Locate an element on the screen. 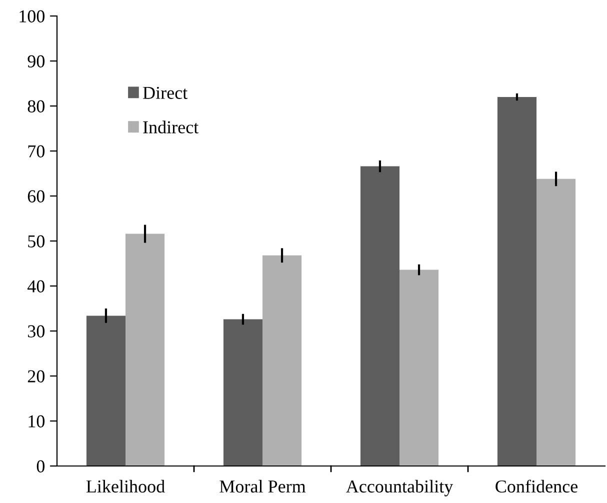  legend-label: Direct is located at coordinates (165, 92).